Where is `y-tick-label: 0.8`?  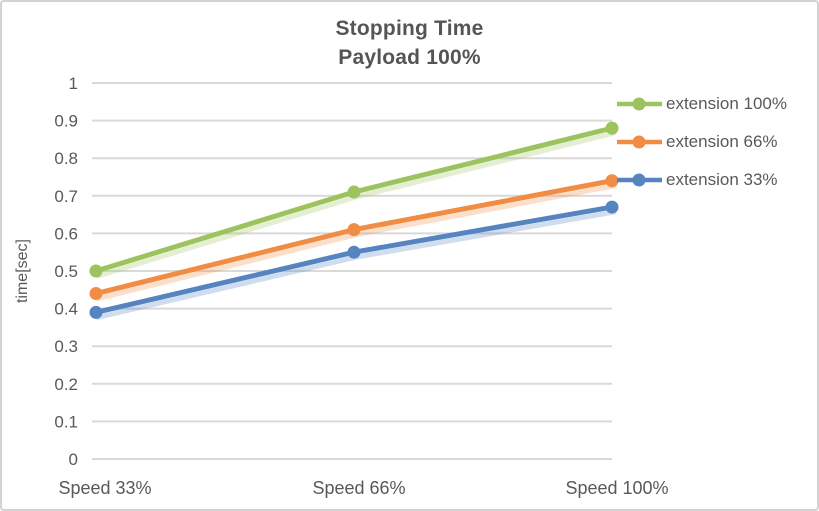
y-tick-label: 0.8 is located at coordinates (66, 158).